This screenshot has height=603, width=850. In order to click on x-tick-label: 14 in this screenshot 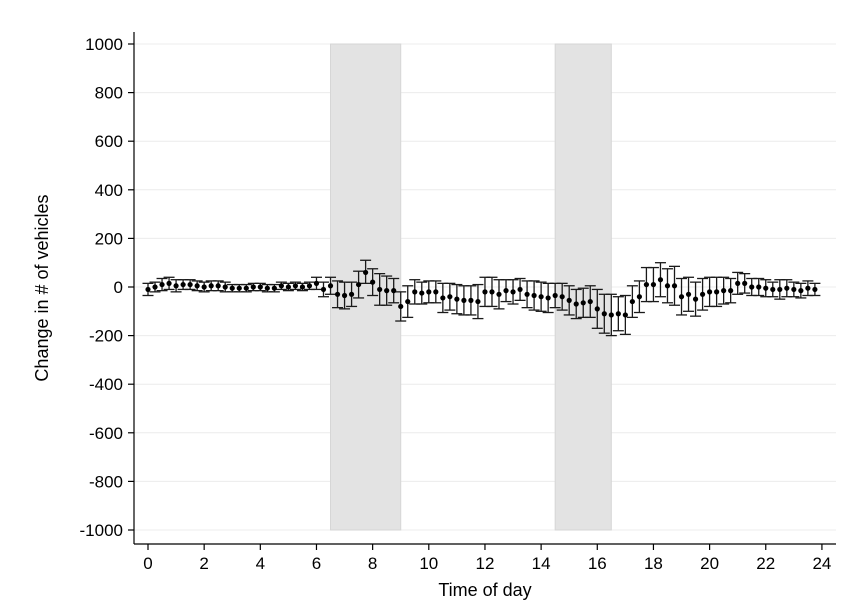, I will do `click(541, 563)`.